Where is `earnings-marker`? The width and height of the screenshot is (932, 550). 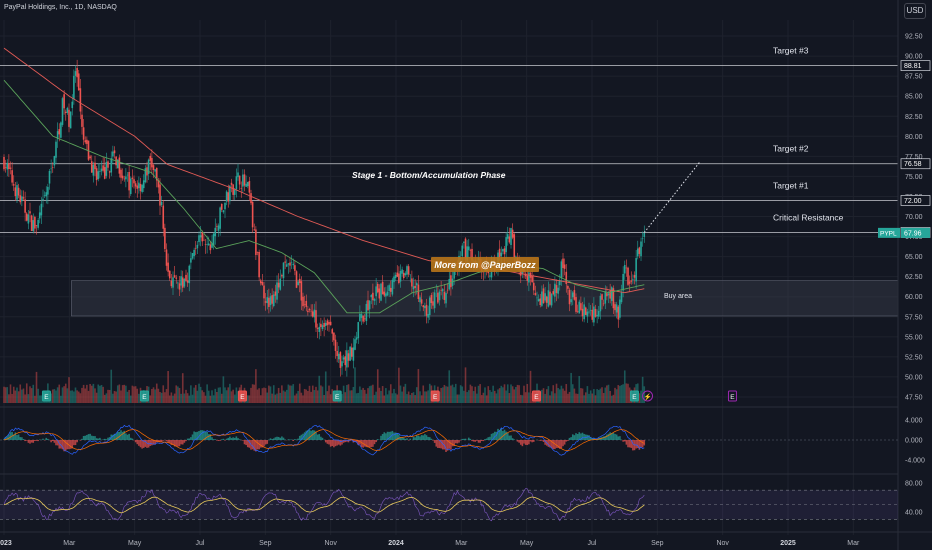
earnings-marker is located at coordinates (144, 396).